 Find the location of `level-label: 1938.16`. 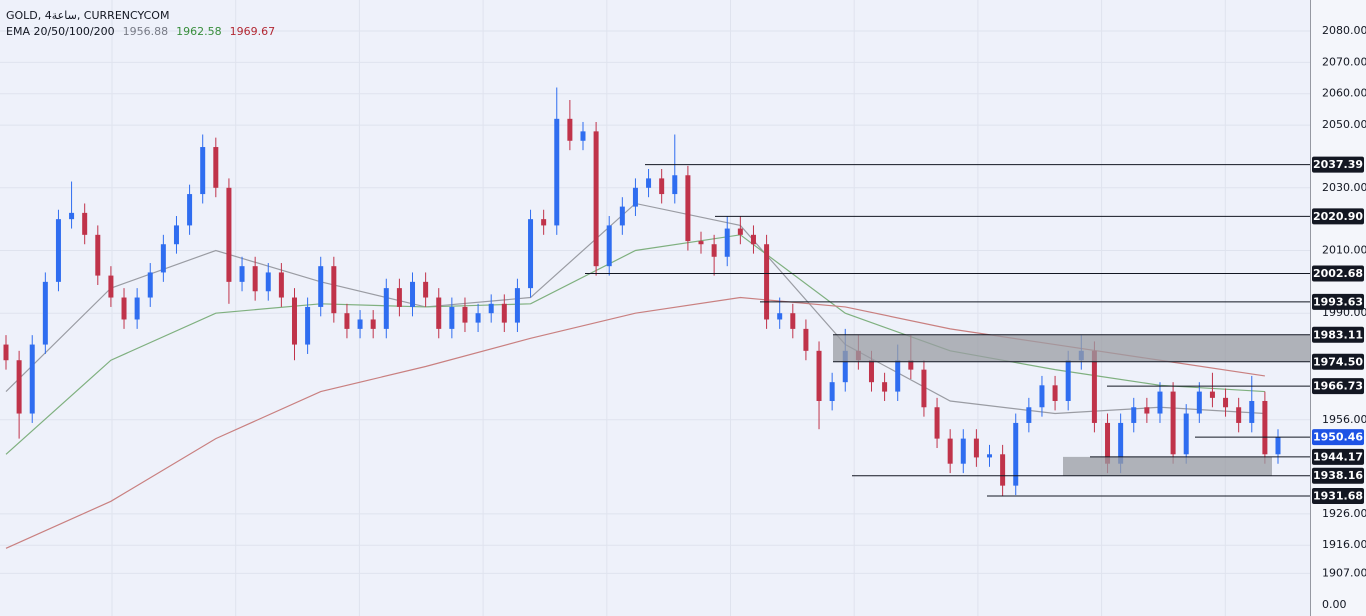

level-label: 1938.16 is located at coordinates (1338, 475).